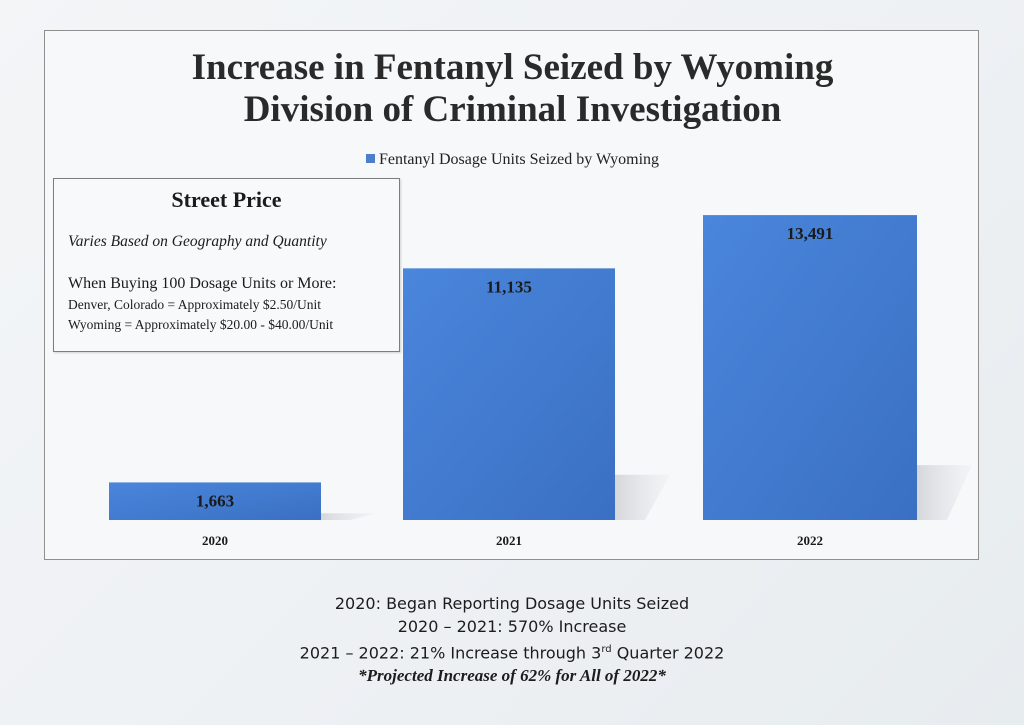 This screenshot has height=725, width=1024. Describe the element at coordinates (512, 626) in the screenshot. I see `note-line2: 2020 – 2021: 570% Increase` at that location.